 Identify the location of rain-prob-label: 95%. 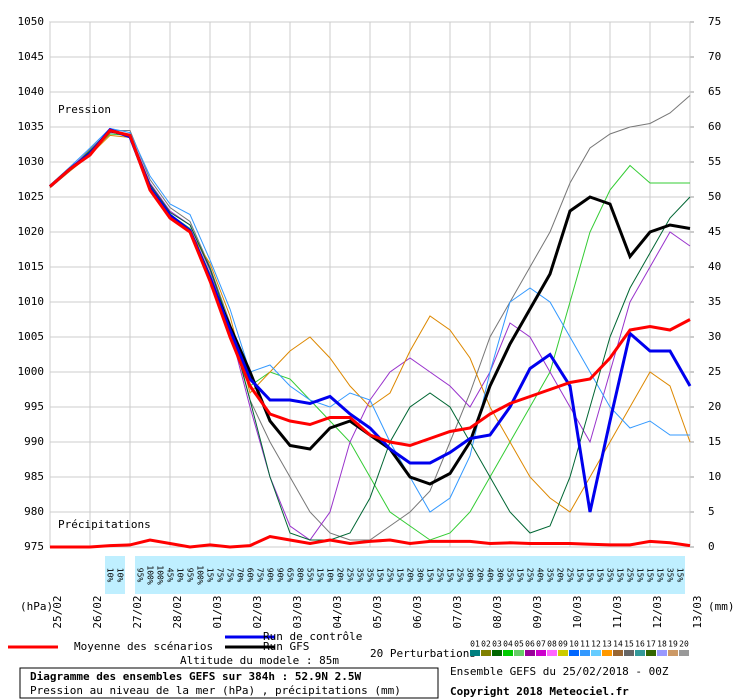
(140, 575).